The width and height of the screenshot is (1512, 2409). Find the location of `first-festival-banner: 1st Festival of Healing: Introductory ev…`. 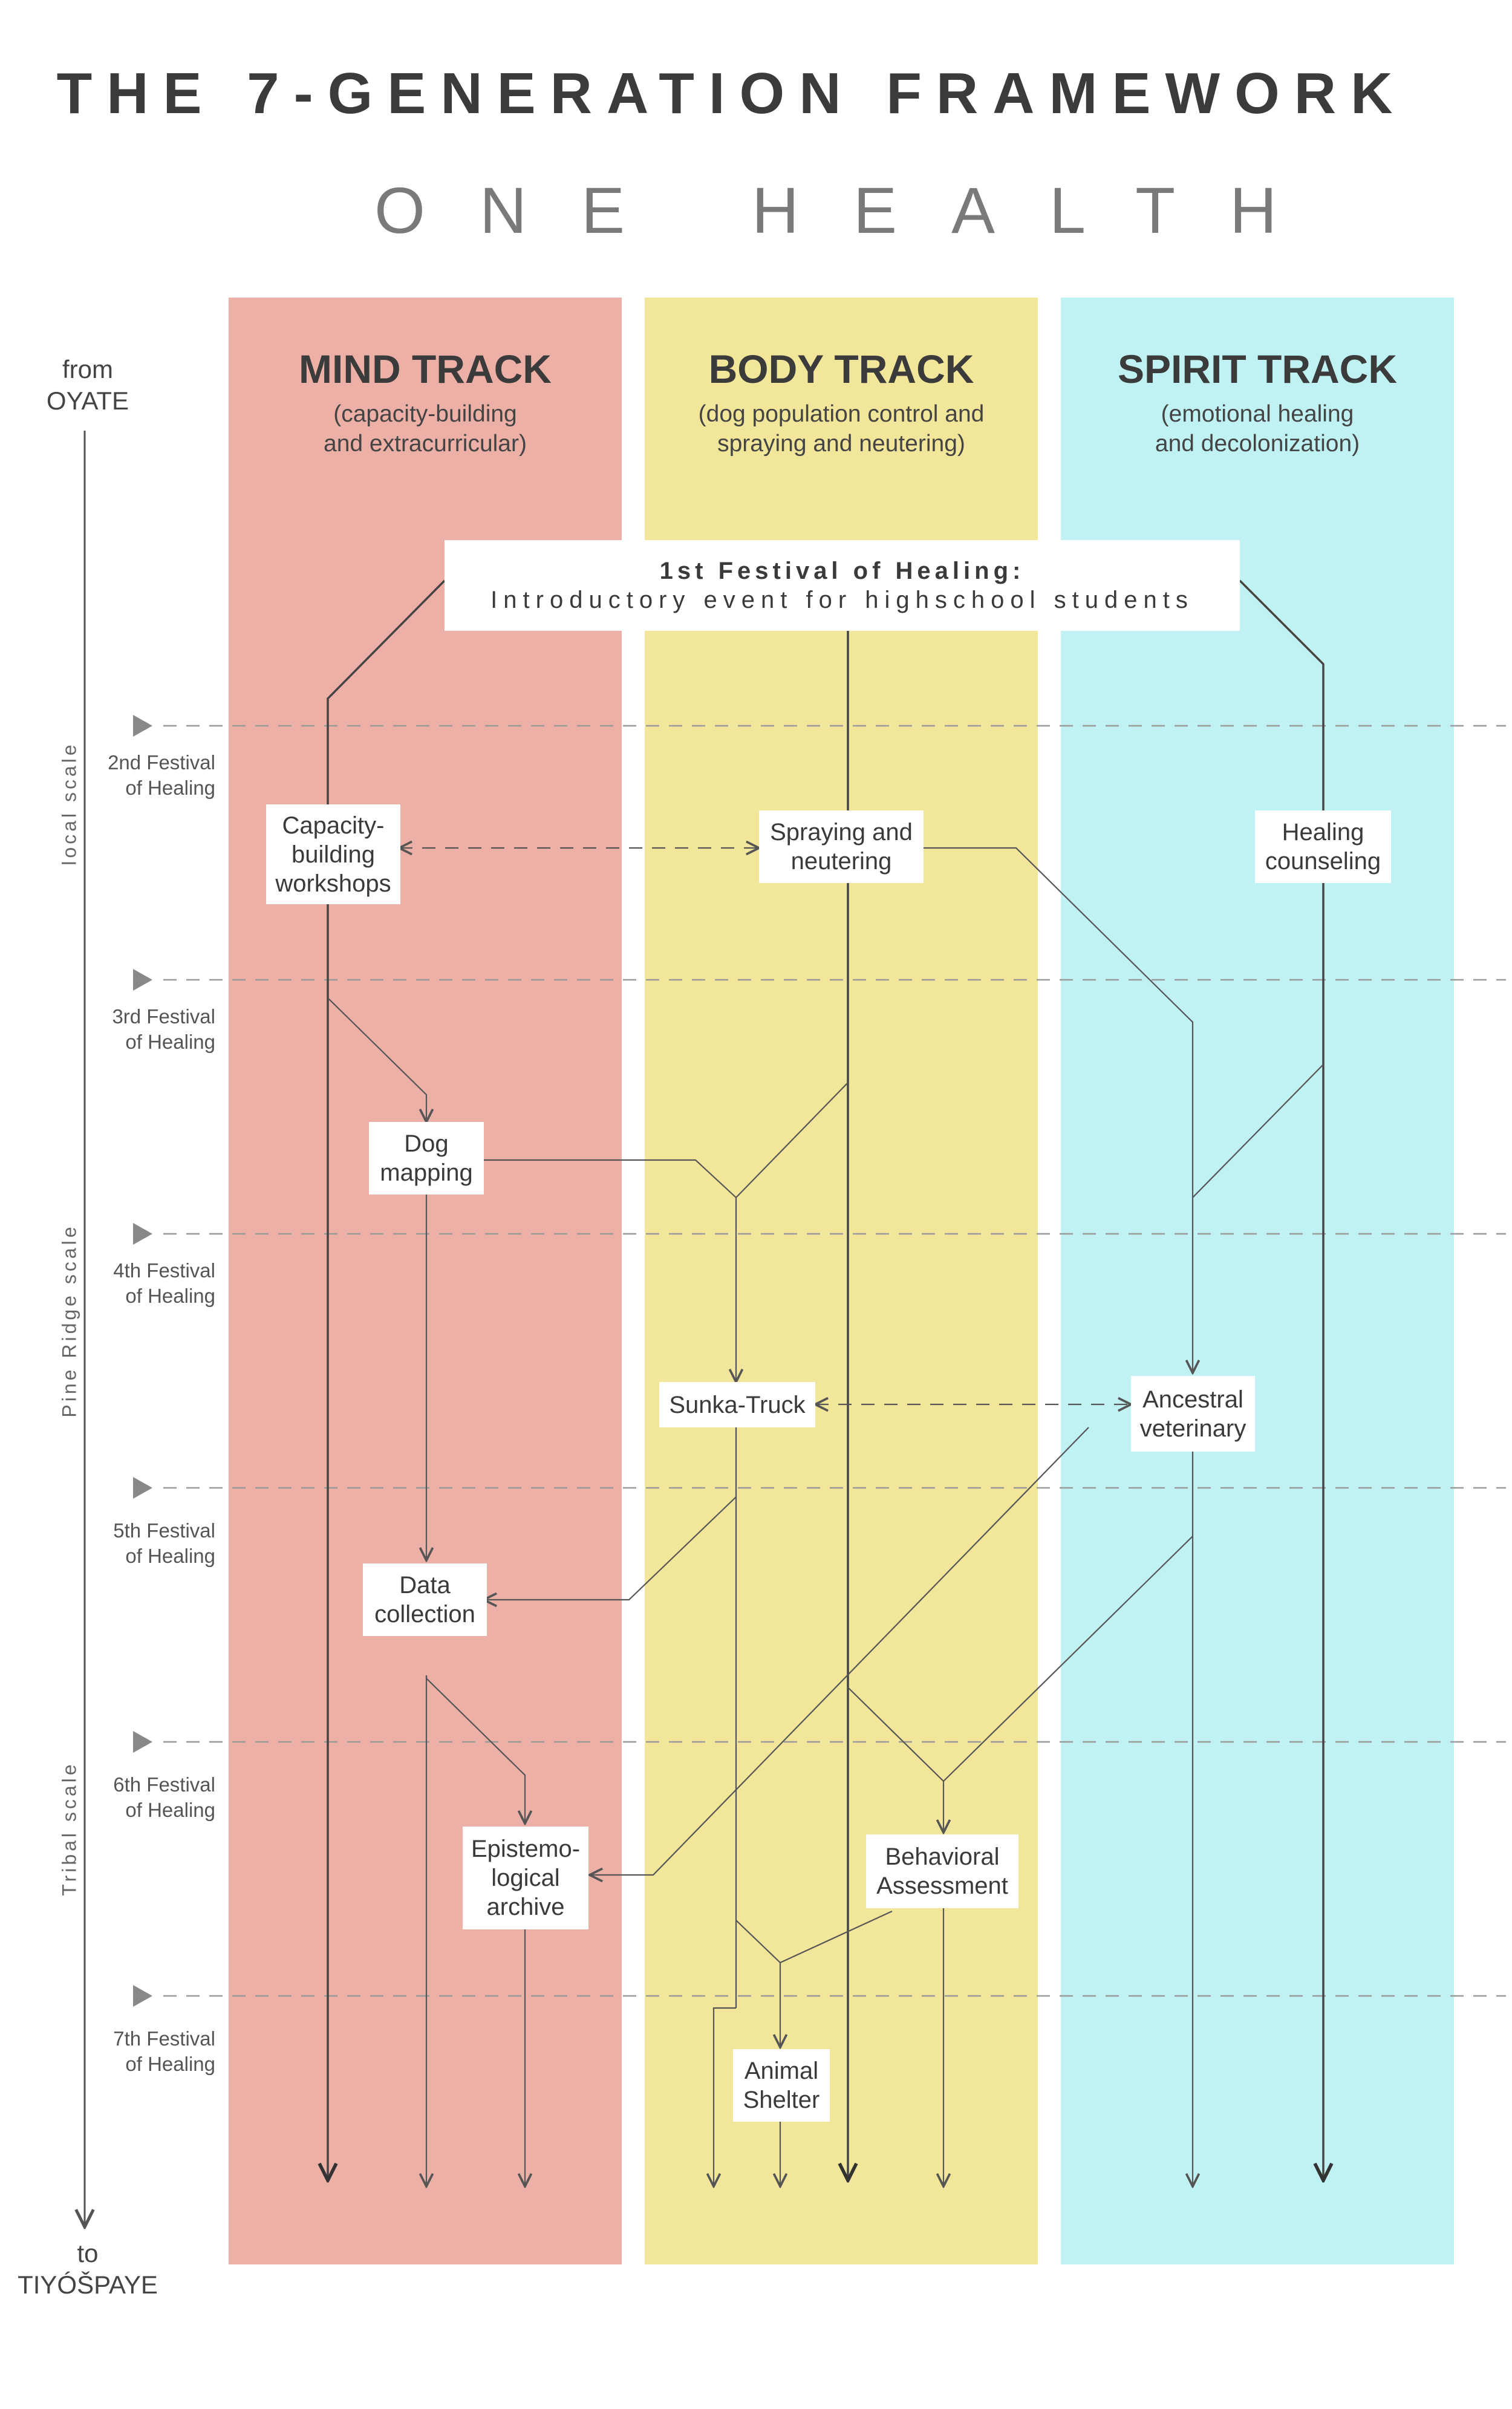

first-festival-banner: 1st Festival of Healing: Introductory ev… is located at coordinates (843, 585).